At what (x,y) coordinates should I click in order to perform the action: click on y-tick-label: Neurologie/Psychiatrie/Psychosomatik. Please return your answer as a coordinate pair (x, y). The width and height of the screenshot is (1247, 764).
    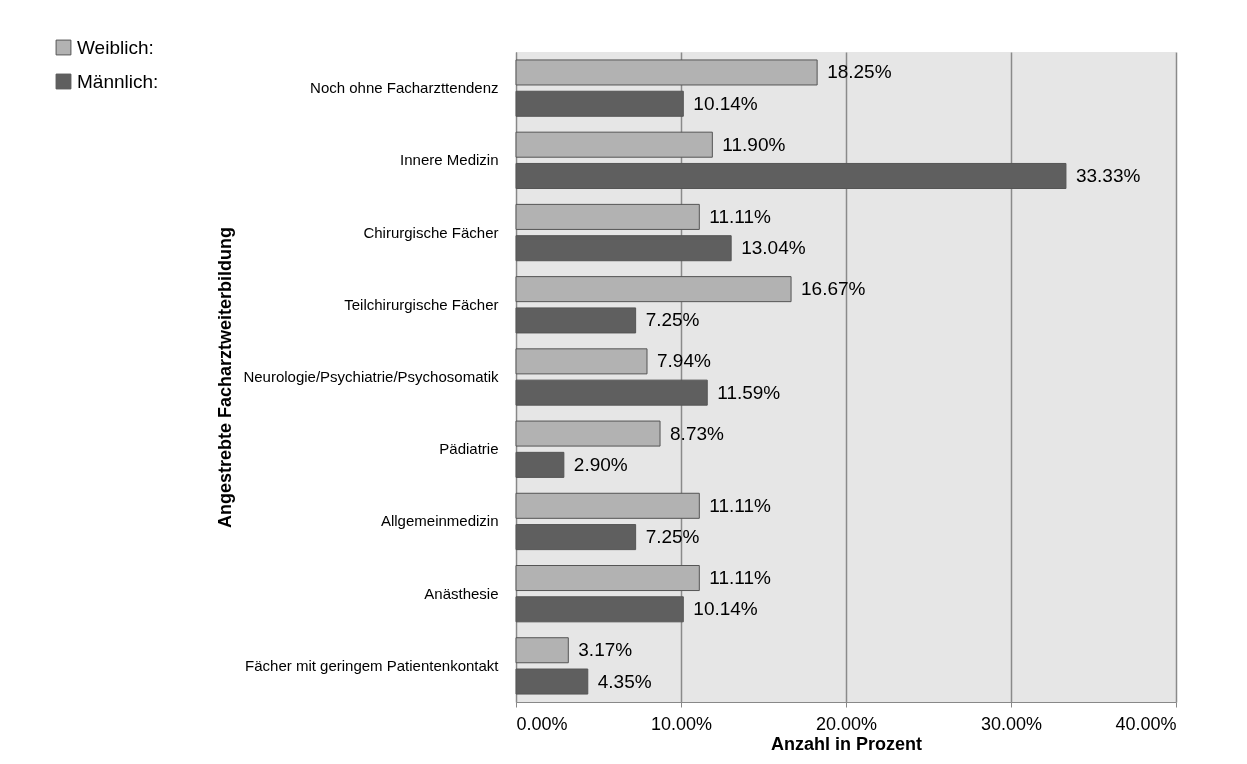
    Looking at the image, I should click on (371, 376).